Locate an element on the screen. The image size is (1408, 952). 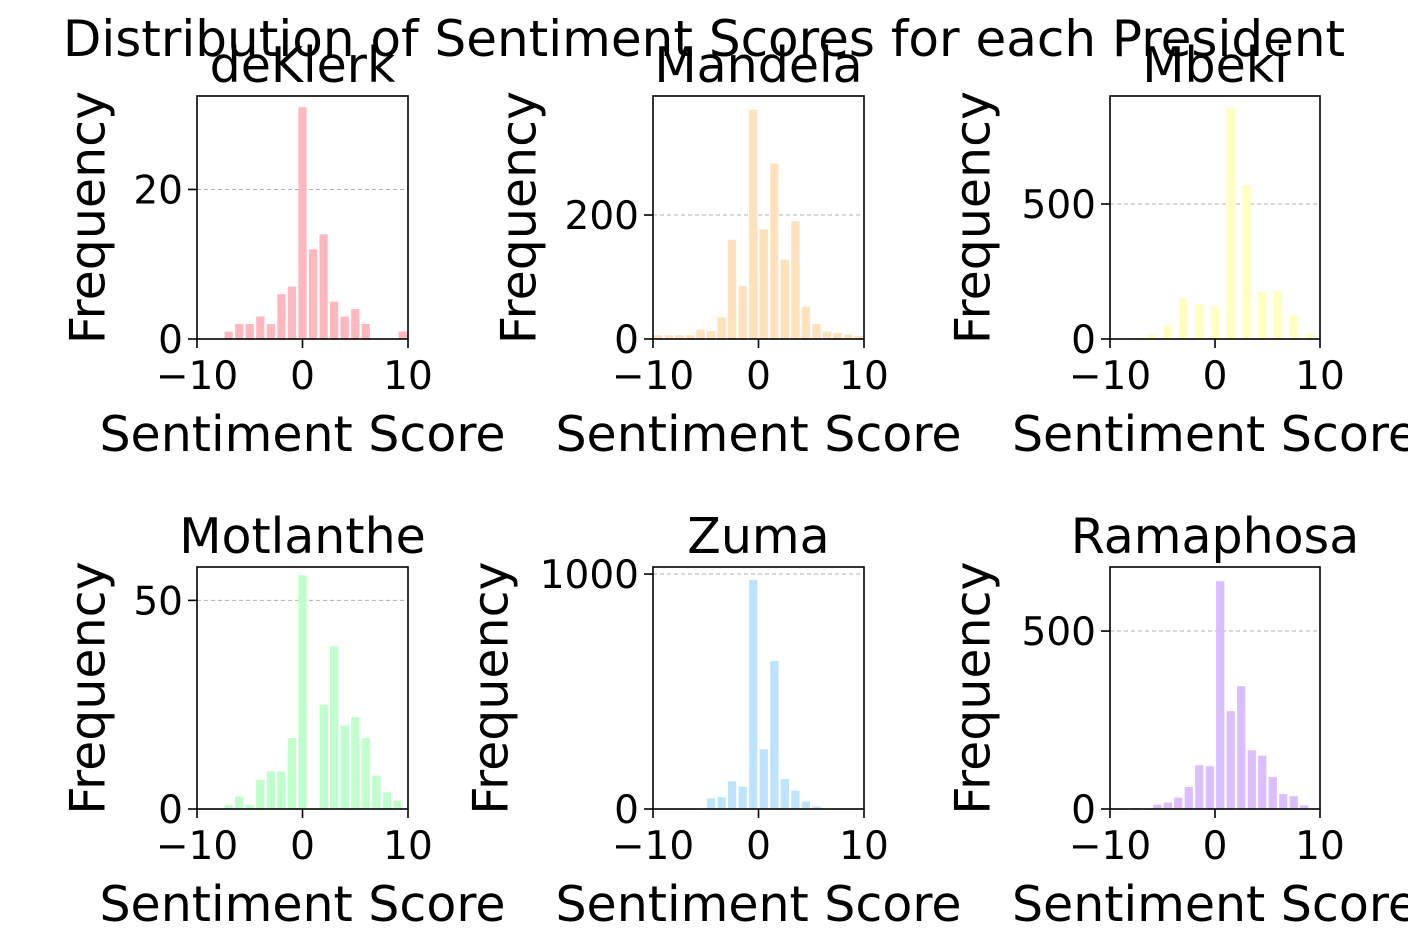
y-tick-label: 20 is located at coordinates (158, 190).